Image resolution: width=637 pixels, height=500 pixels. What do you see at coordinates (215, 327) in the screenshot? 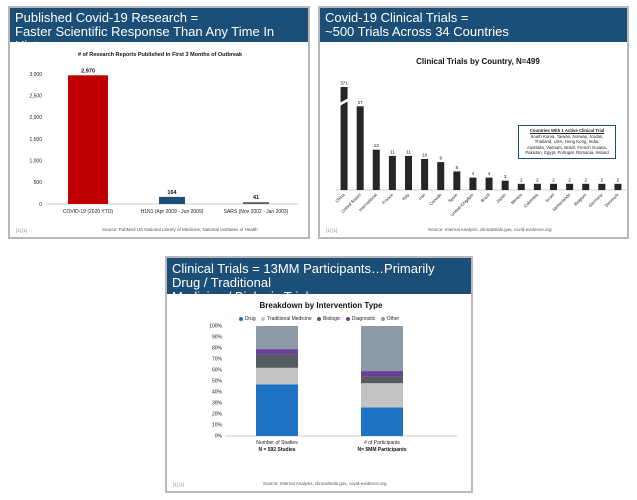
I see `y-tick-label: 100%` at bounding box center [215, 327].